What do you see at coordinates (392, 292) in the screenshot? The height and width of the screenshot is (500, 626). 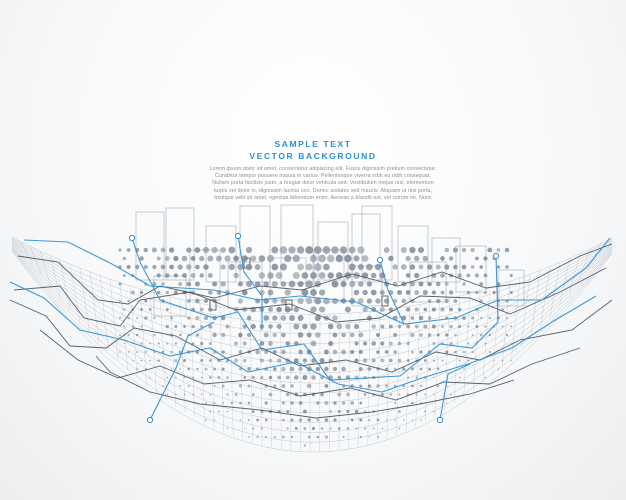 I see `blue-trace` at bounding box center [392, 292].